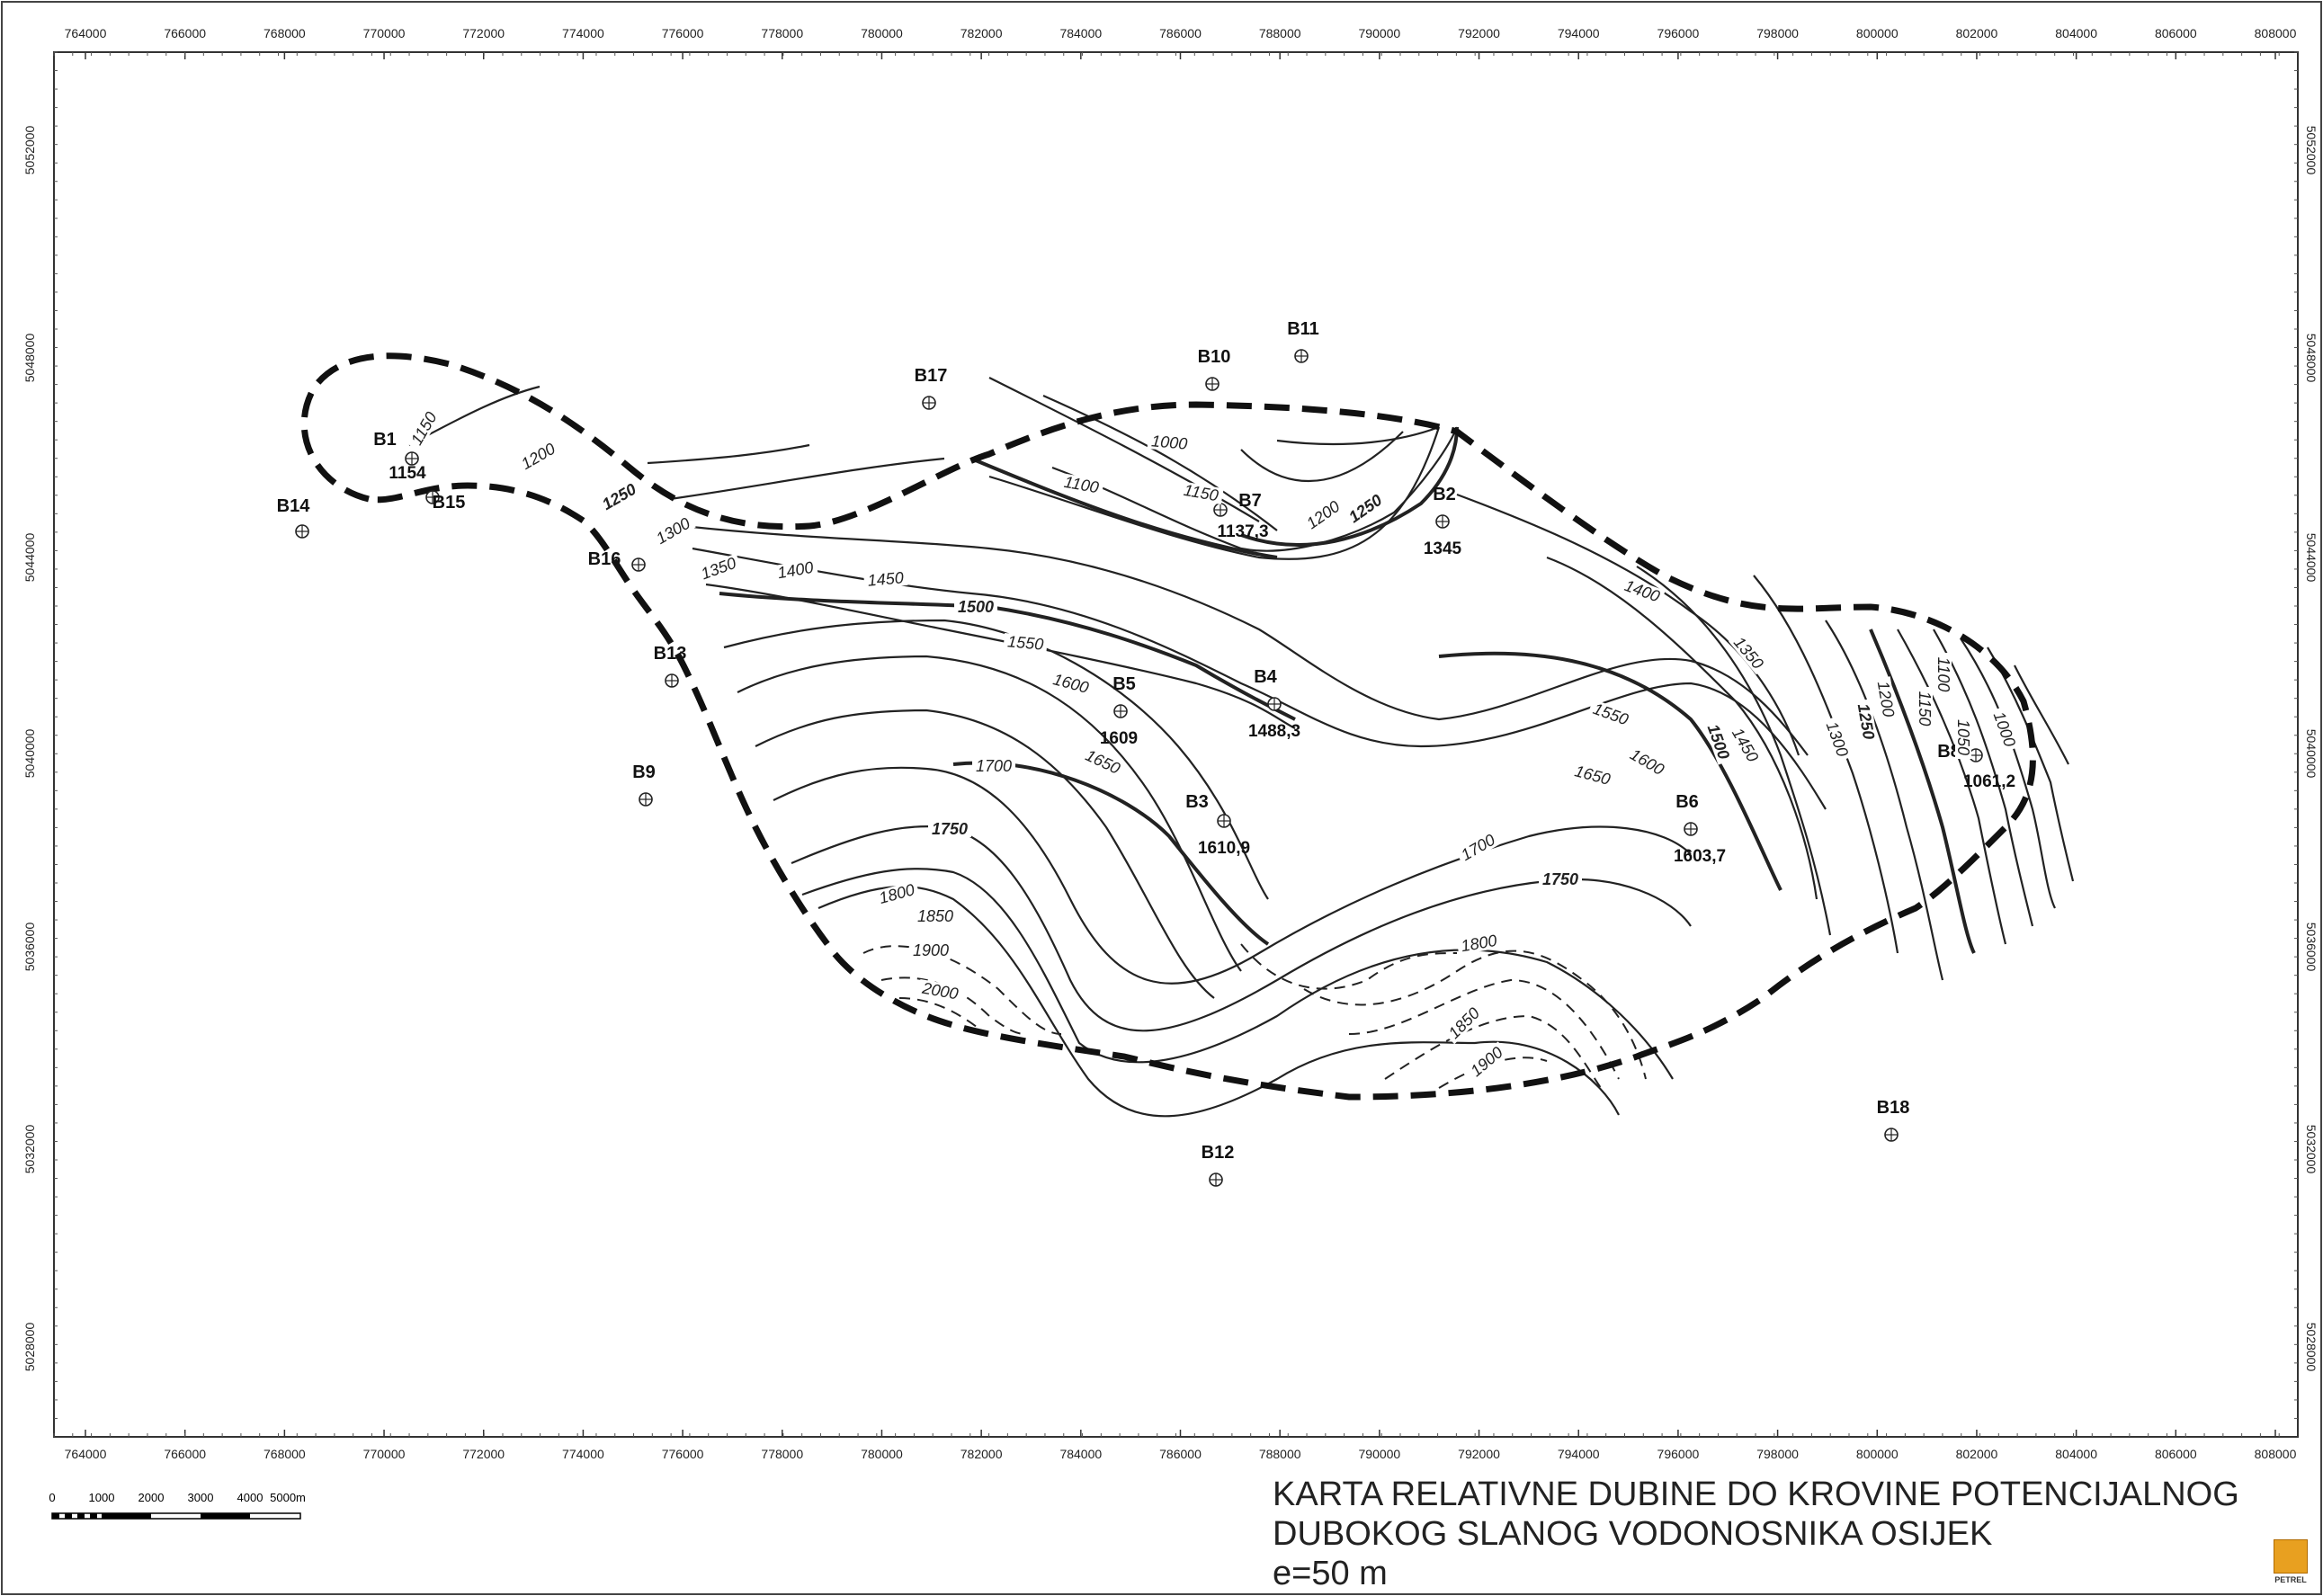  Describe the element at coordinates (30, 1149) in the screenshot. I see `y-tick-label: 5032000` at that location.